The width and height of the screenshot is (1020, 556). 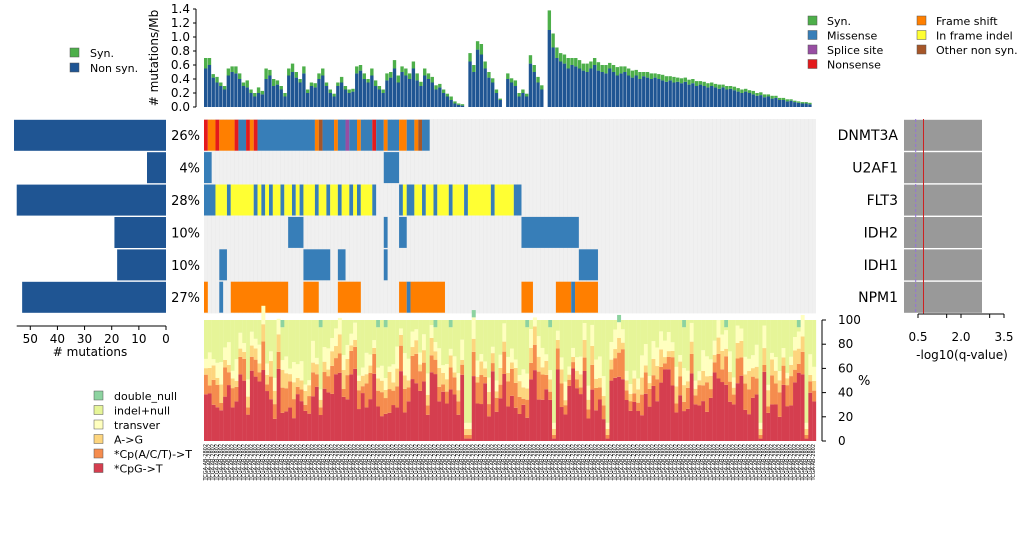 I want to click on gene-name: DNMT3A, so click(x=868, y=136).